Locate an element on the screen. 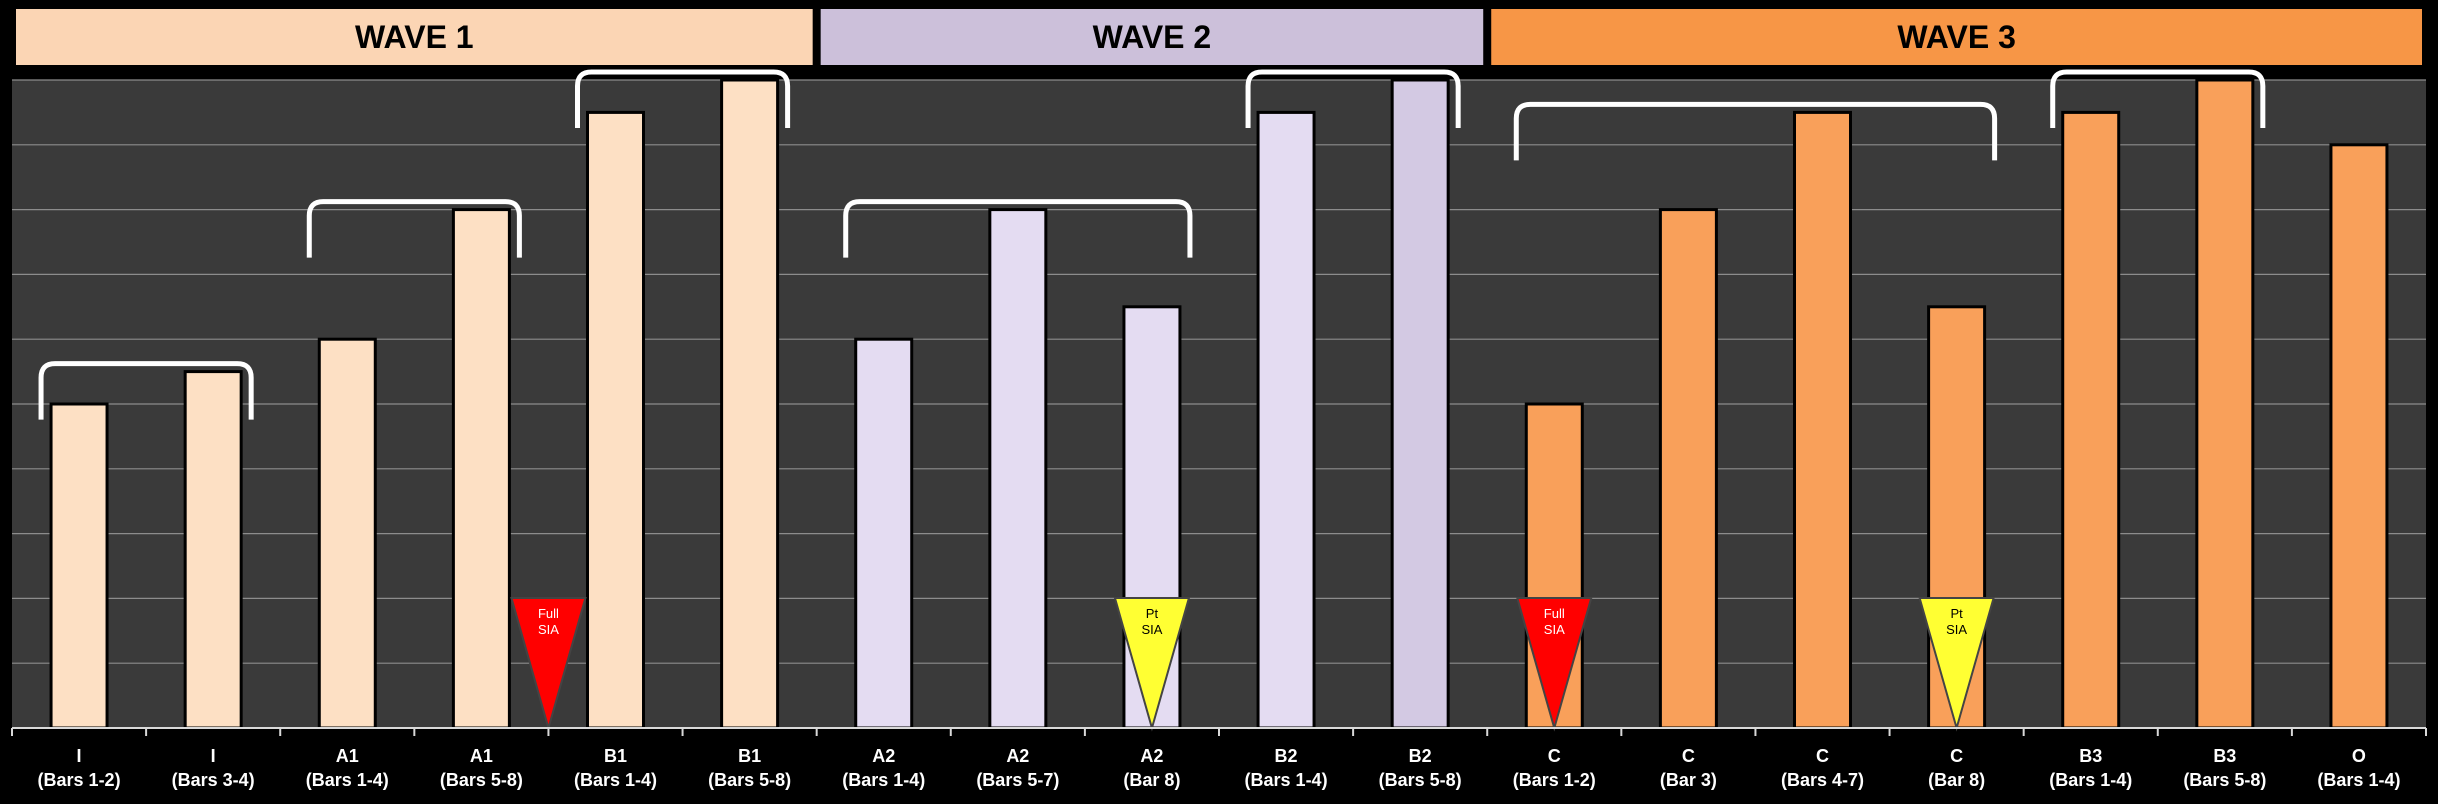 The width and height of the screenshot is (2438, 804). wave-header-label: WAVE 3 is located at coordinates (1956, 37).